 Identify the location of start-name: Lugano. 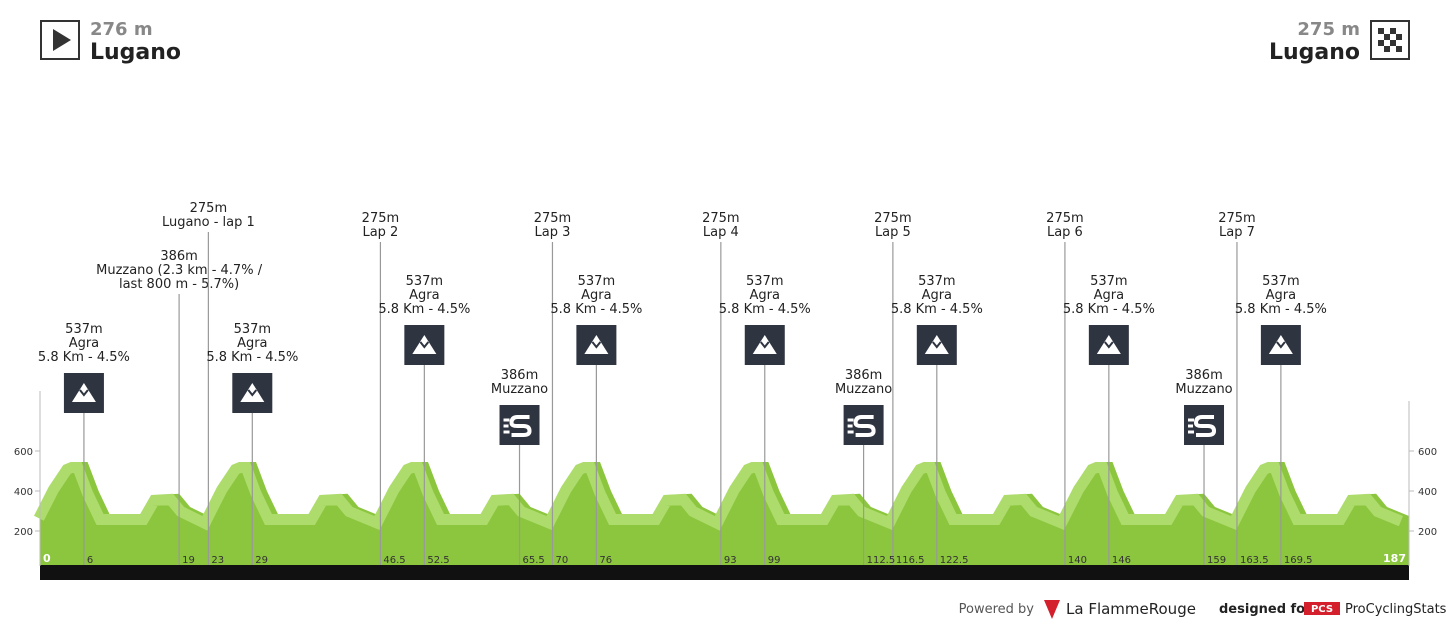
(135, 52).